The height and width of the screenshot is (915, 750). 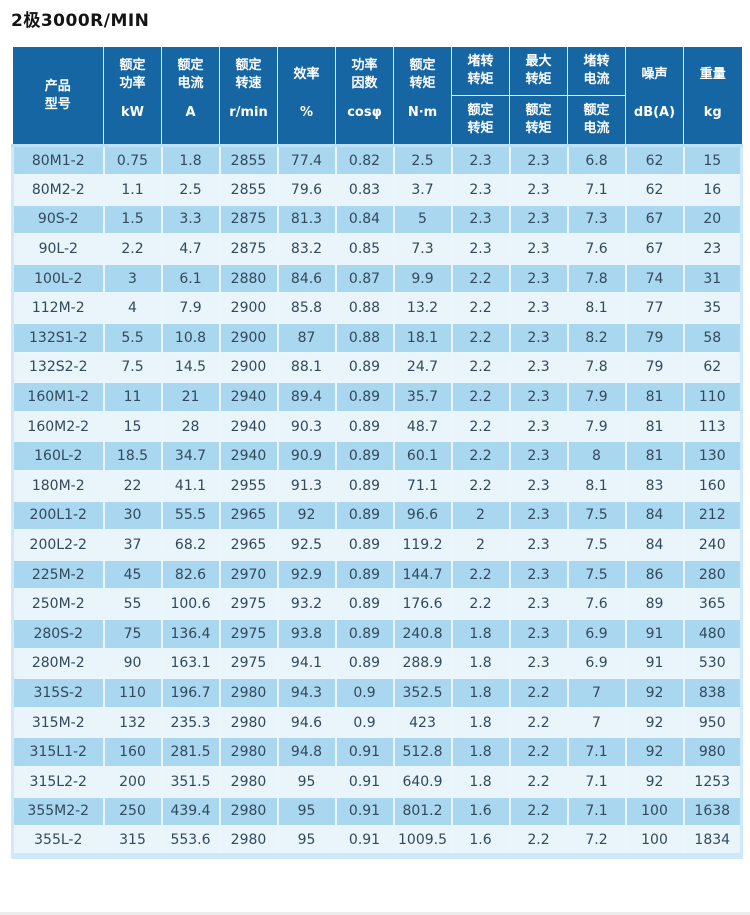 What do you see at coordinates (712, 811) in the screenshot?
I see `value-cell: 1638` at bounding box center [712, 811].